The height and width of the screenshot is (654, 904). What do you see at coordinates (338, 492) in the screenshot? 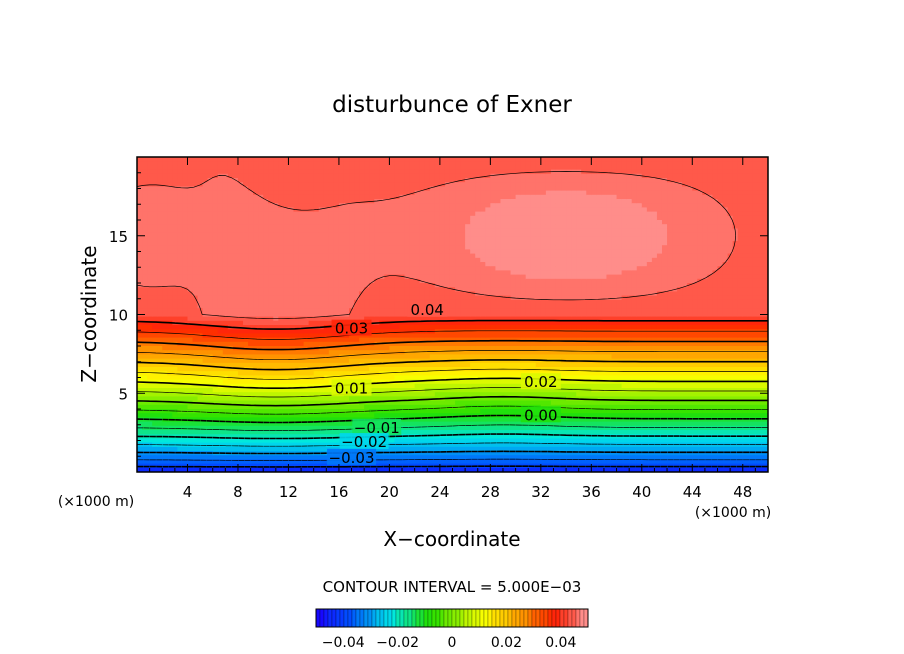
I see `x-tick-label: 16` at bounding box center [338, 492].